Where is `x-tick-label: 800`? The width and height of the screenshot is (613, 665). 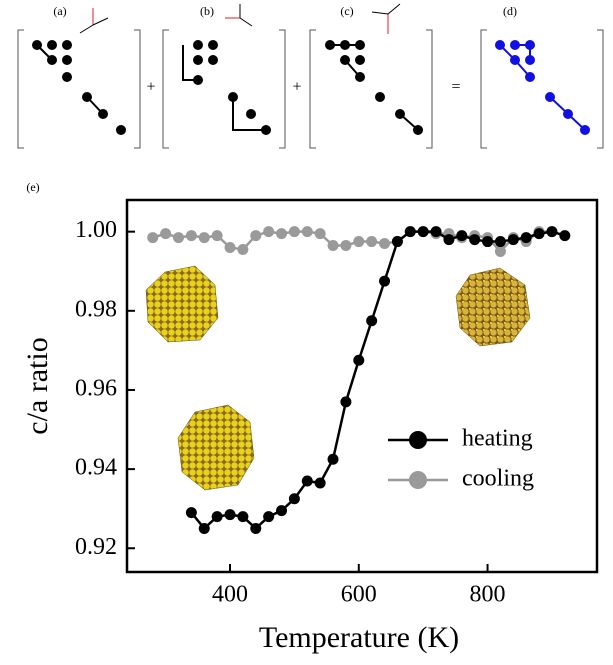 x-tick-label: 800 is located at coordinates (488, 595).